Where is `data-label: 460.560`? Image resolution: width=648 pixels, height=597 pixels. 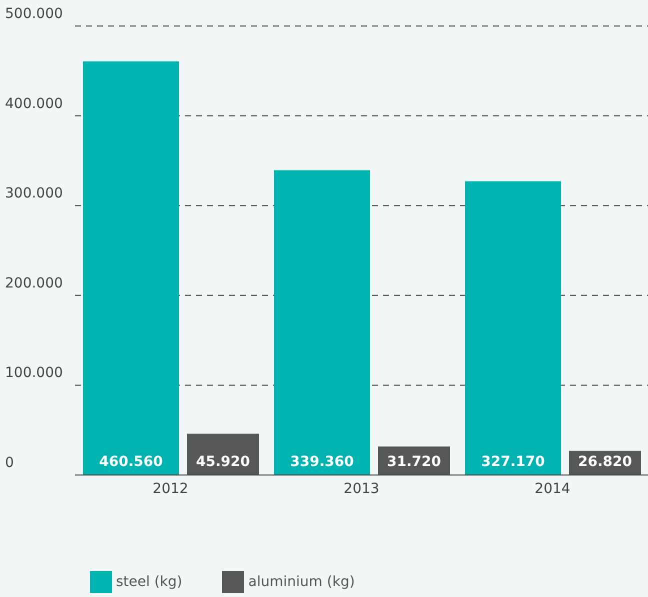
data-label: 460.560 is located at coordinates (131, 462).